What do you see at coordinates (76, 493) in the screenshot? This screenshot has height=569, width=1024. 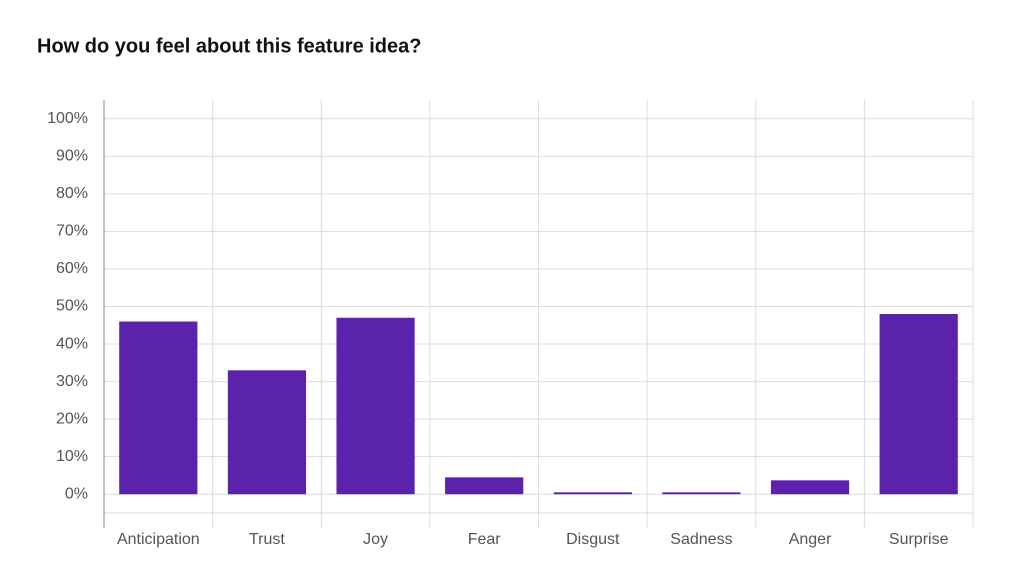 I see `y-tick-label: 0%` at bounding box center [76, 493].